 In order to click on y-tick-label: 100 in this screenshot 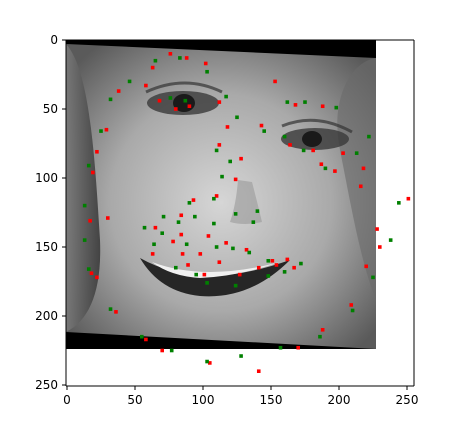, I will do `click(46, 178)`.